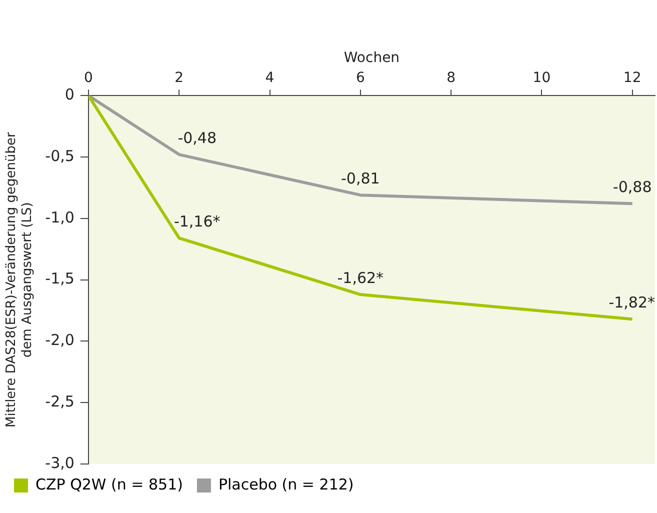 This screenshot has width=657, height=513. I want to click on data-label: -1,82*, so click(632, 302).